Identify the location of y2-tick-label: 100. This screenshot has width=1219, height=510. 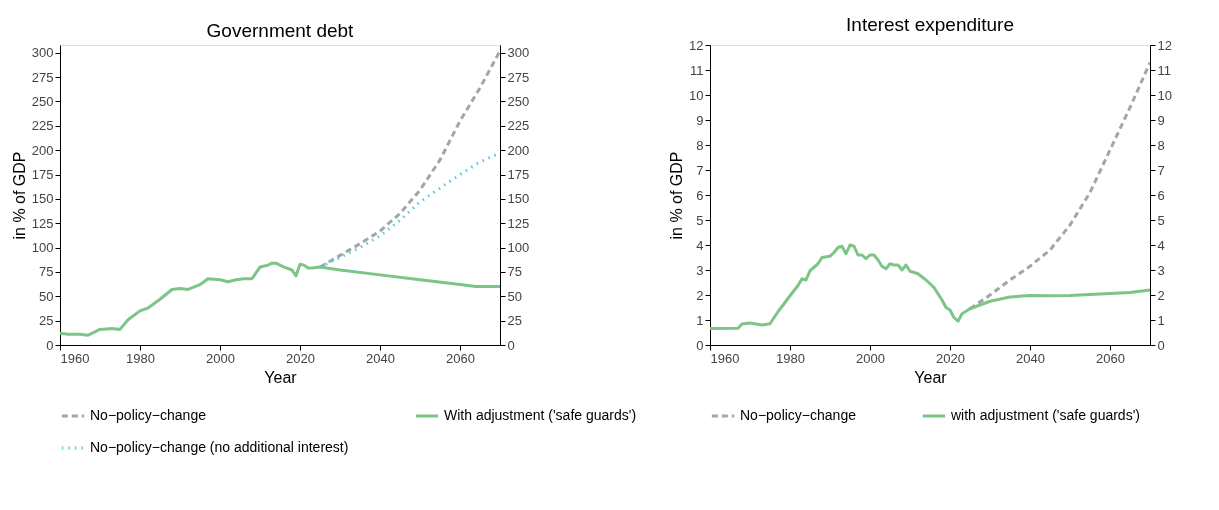
(518, 248).